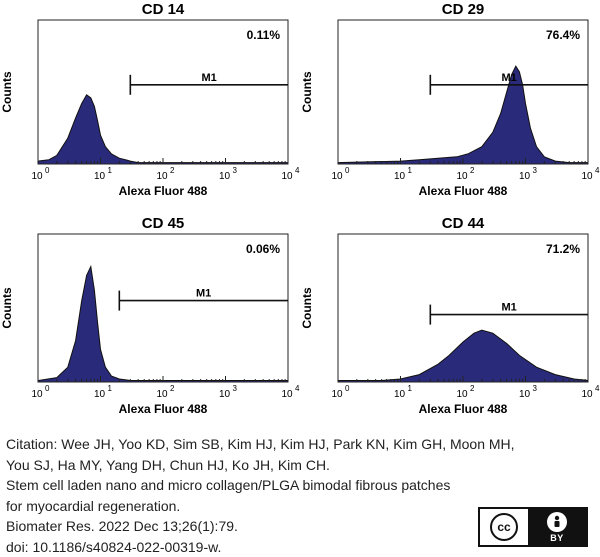  Describe the element at coordinates (241, 506) in the screenshot. I see `citation-line-4: for myocardial regeneration.` at that location.